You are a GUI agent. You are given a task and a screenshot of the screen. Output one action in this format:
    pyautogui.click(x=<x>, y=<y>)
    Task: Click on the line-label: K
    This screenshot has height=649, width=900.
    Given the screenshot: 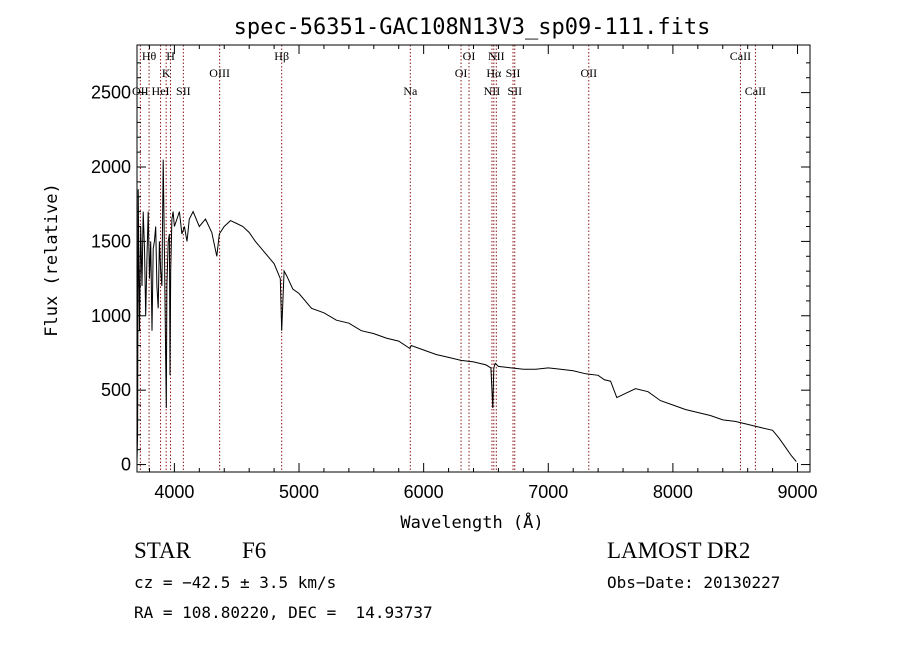 What is the action you would take?
    pyautogui.click(x=166, y=73)
    